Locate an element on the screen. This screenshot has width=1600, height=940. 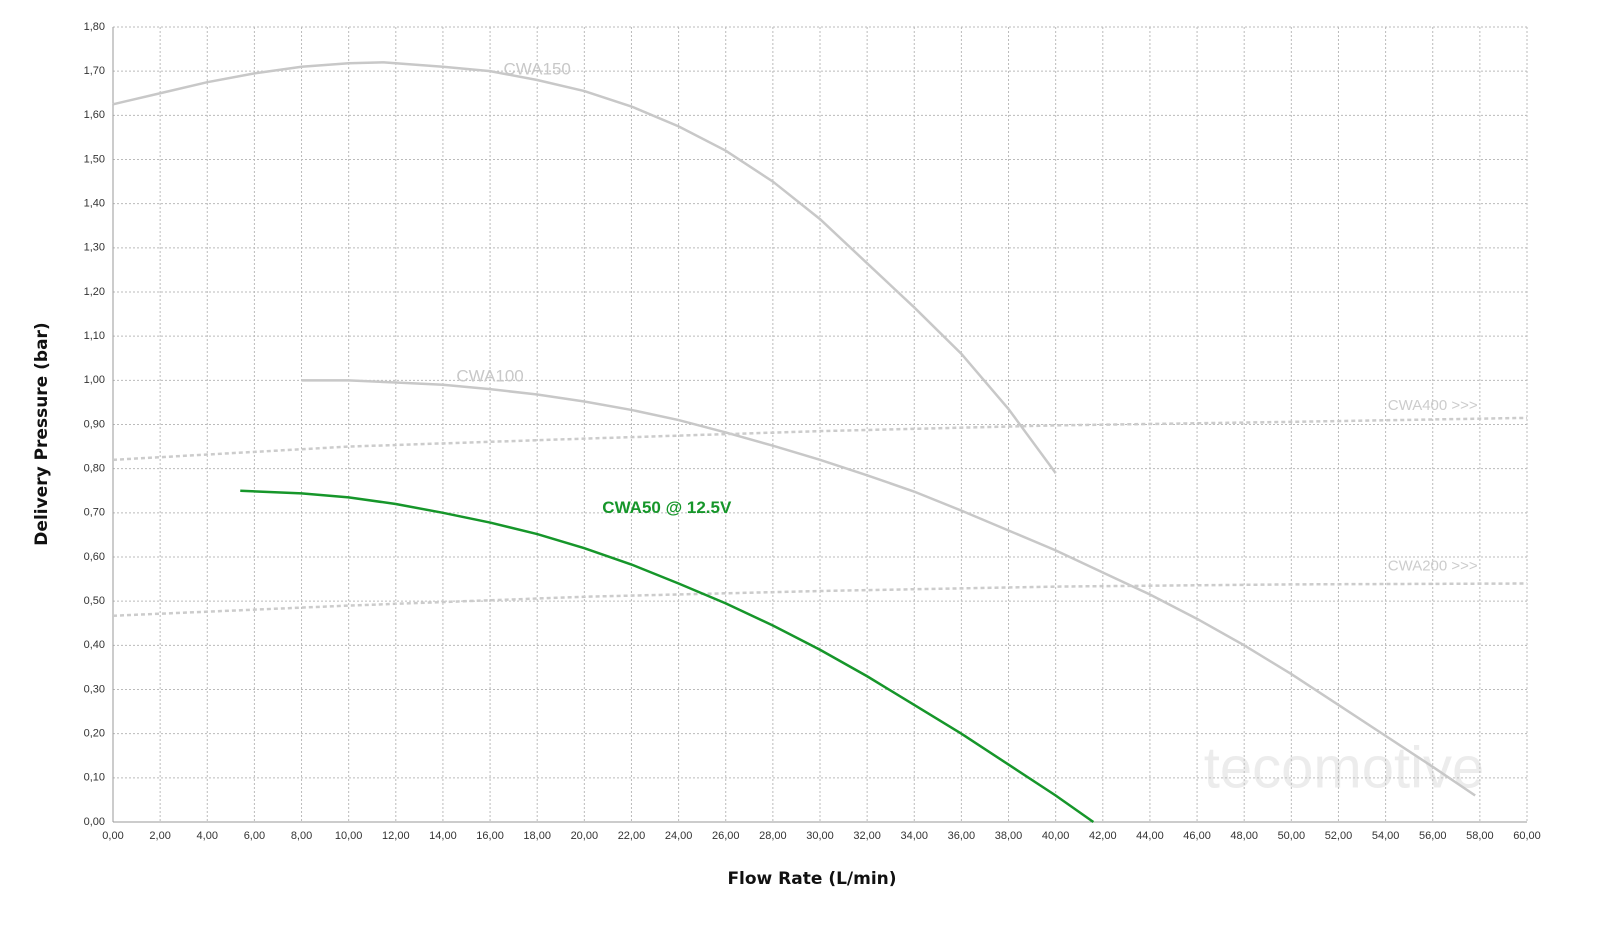
y-tick-label: 0,60 is located at coordinates (94, 557).